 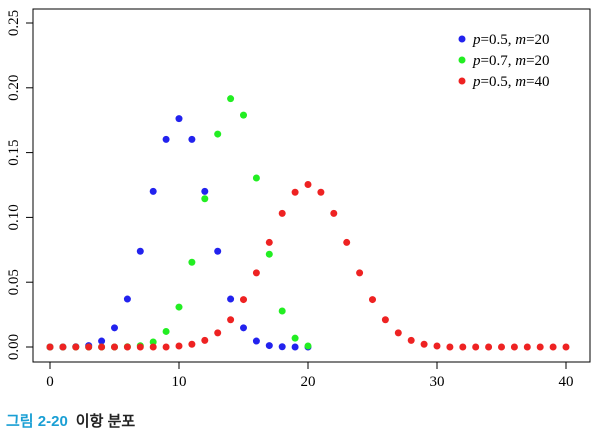 What do you see at coordinates (14, 88) in the screenshot?
I see `y-tick-label: 0.20` at bounding box center [14, 88].